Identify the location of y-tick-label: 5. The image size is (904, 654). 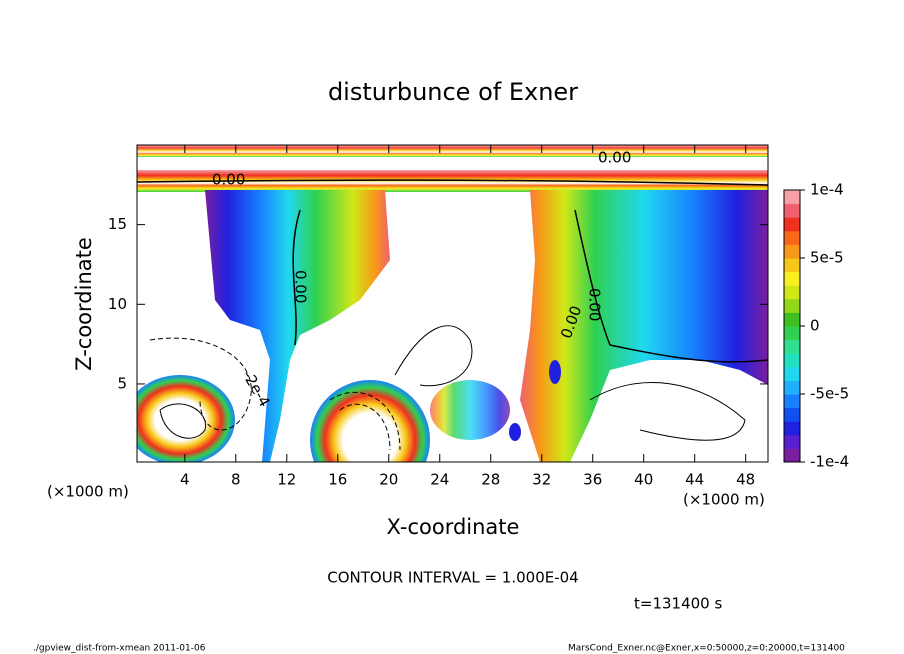
(122, 383).